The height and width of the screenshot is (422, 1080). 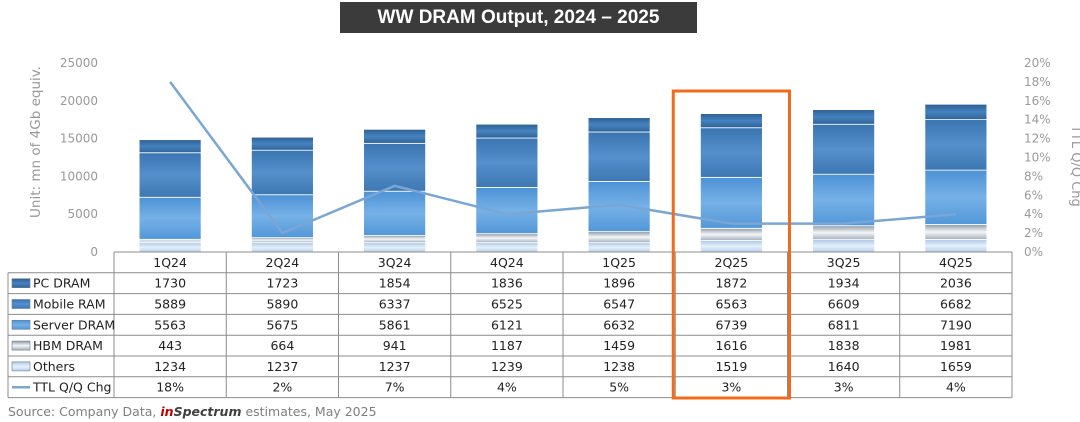 I want to click on chart-title: WW DRAM Output, 2024 – 2025, so click(x=518, y=17).